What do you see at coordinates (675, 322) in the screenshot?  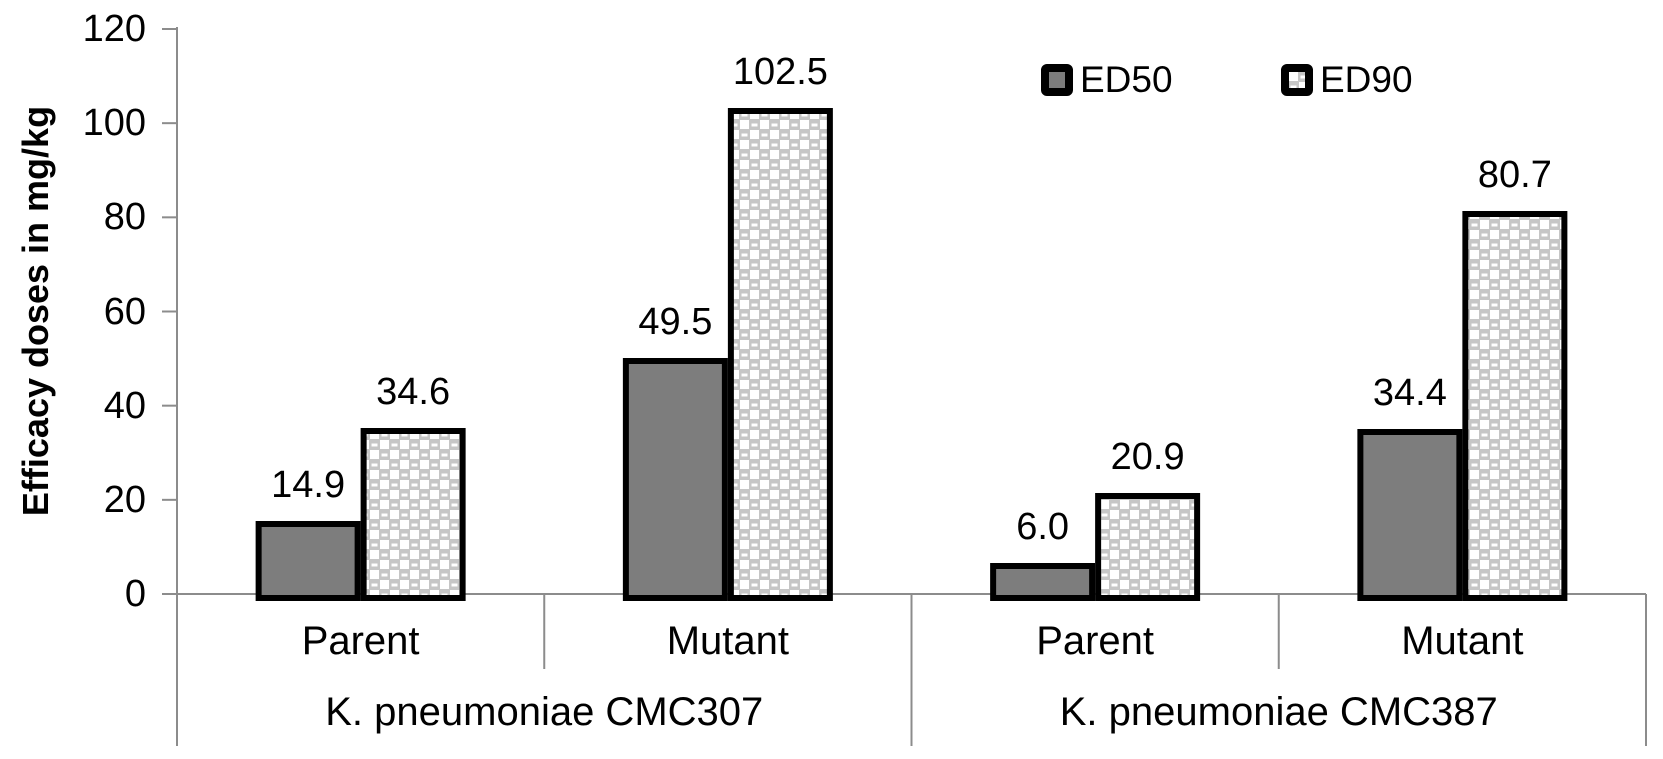 I see `value-label-ed50-2: 49.5` at bounding box center [675, 322].